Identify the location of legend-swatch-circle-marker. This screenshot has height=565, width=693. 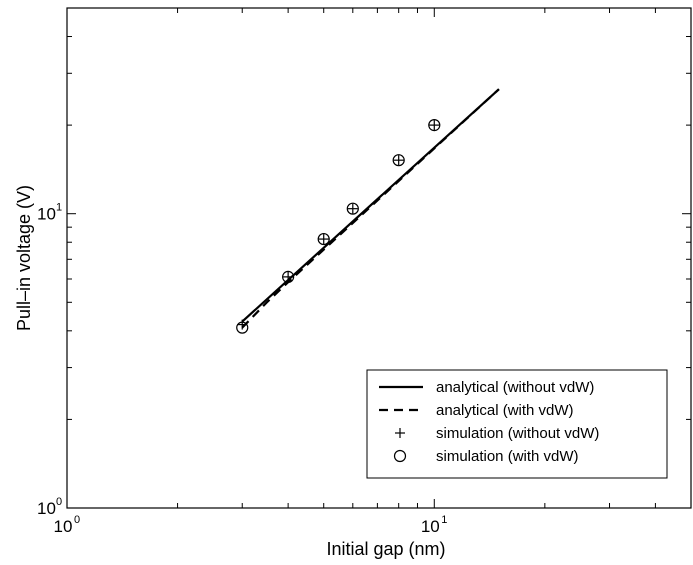
(400, 456).